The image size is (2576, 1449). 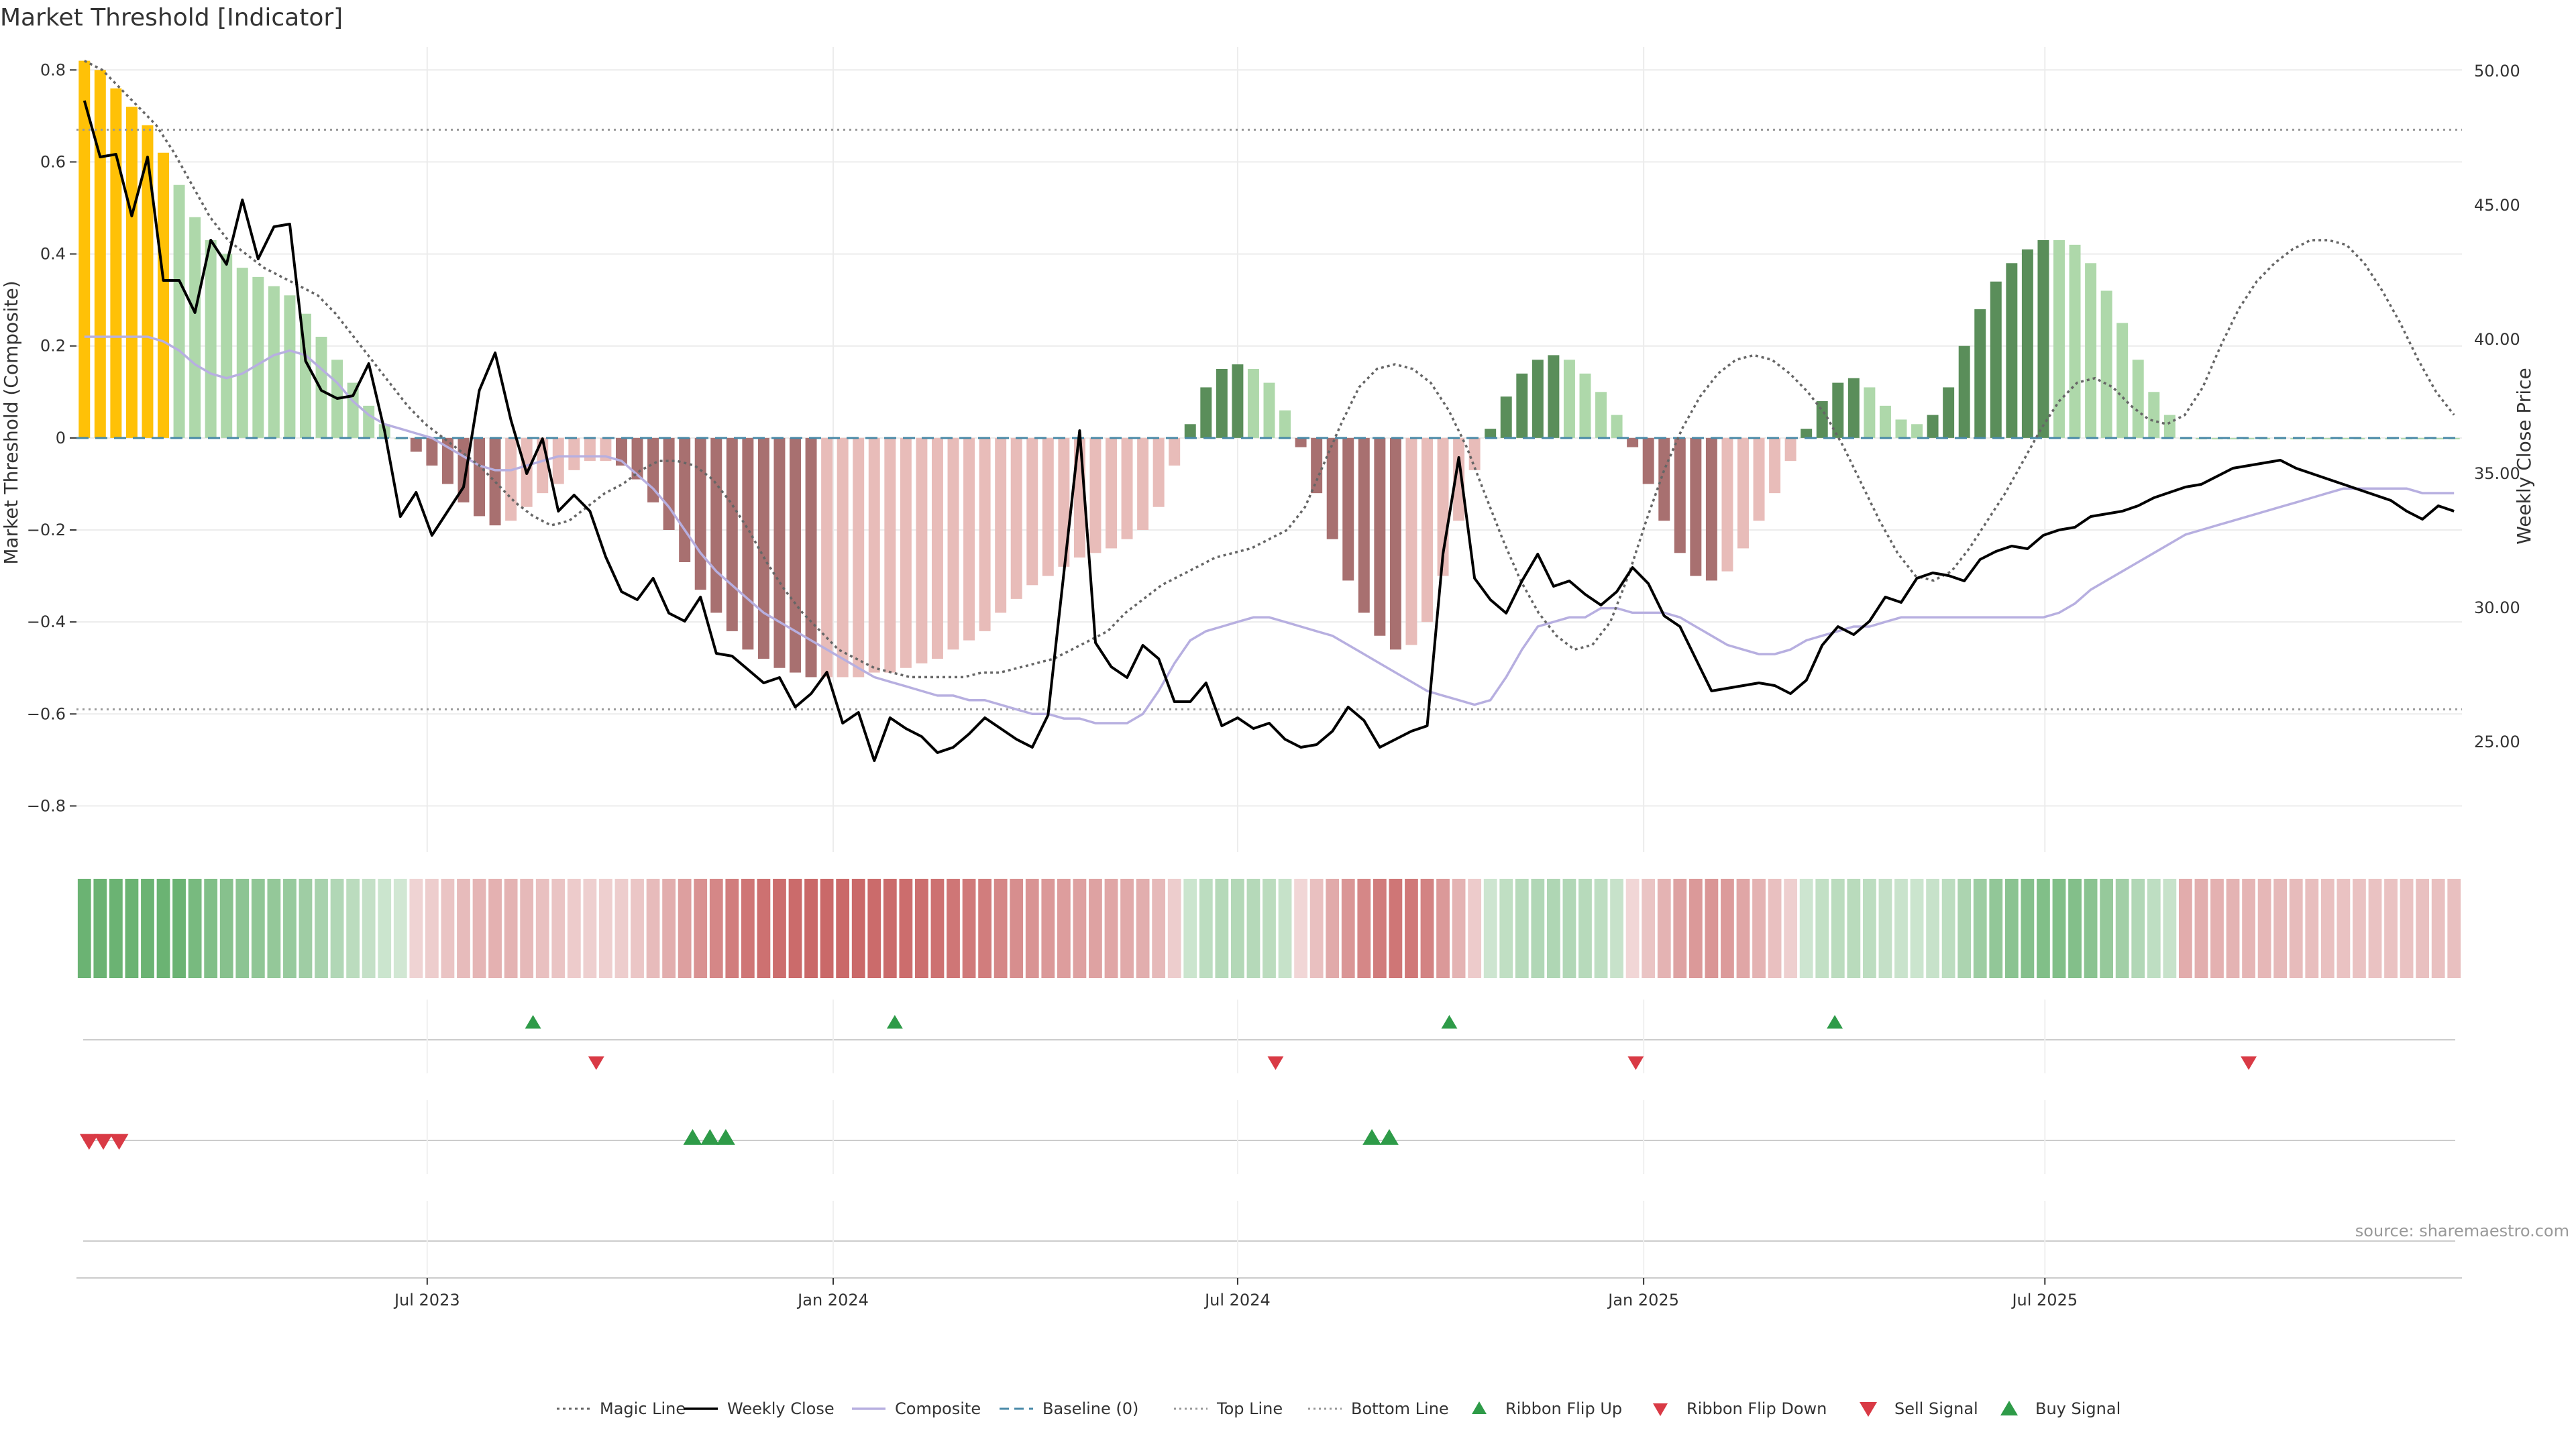 What do you see at coordinates (533, 1022) in the screenshot?
I see `ribbon-flip-up-marker` at bounding box center [533, 1022].